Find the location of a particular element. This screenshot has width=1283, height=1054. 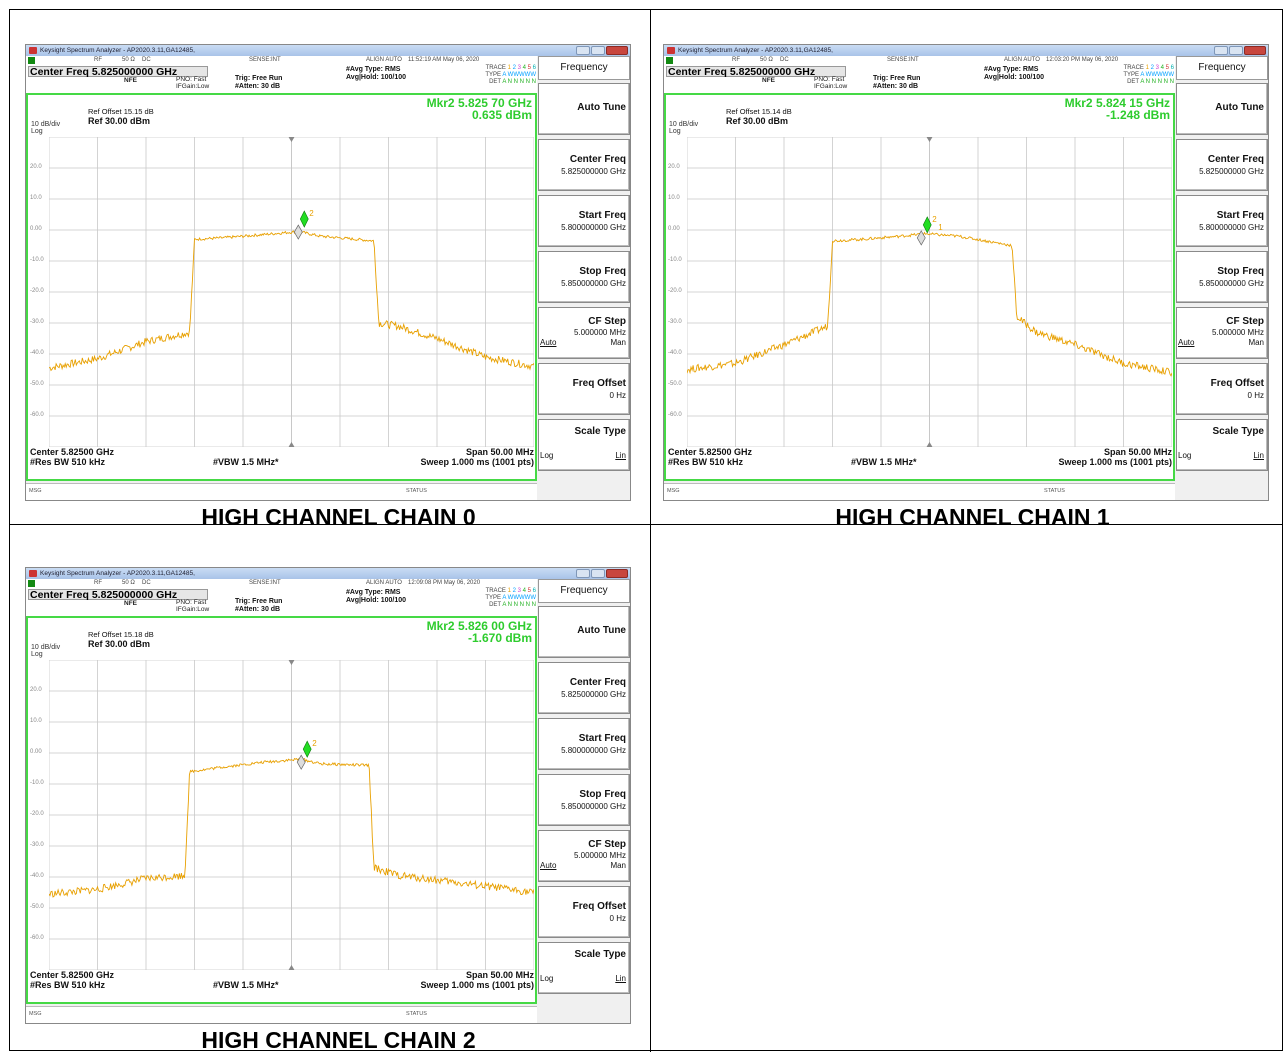

align-label: ALIGN AUTO is located at coordinates (1022, 60).